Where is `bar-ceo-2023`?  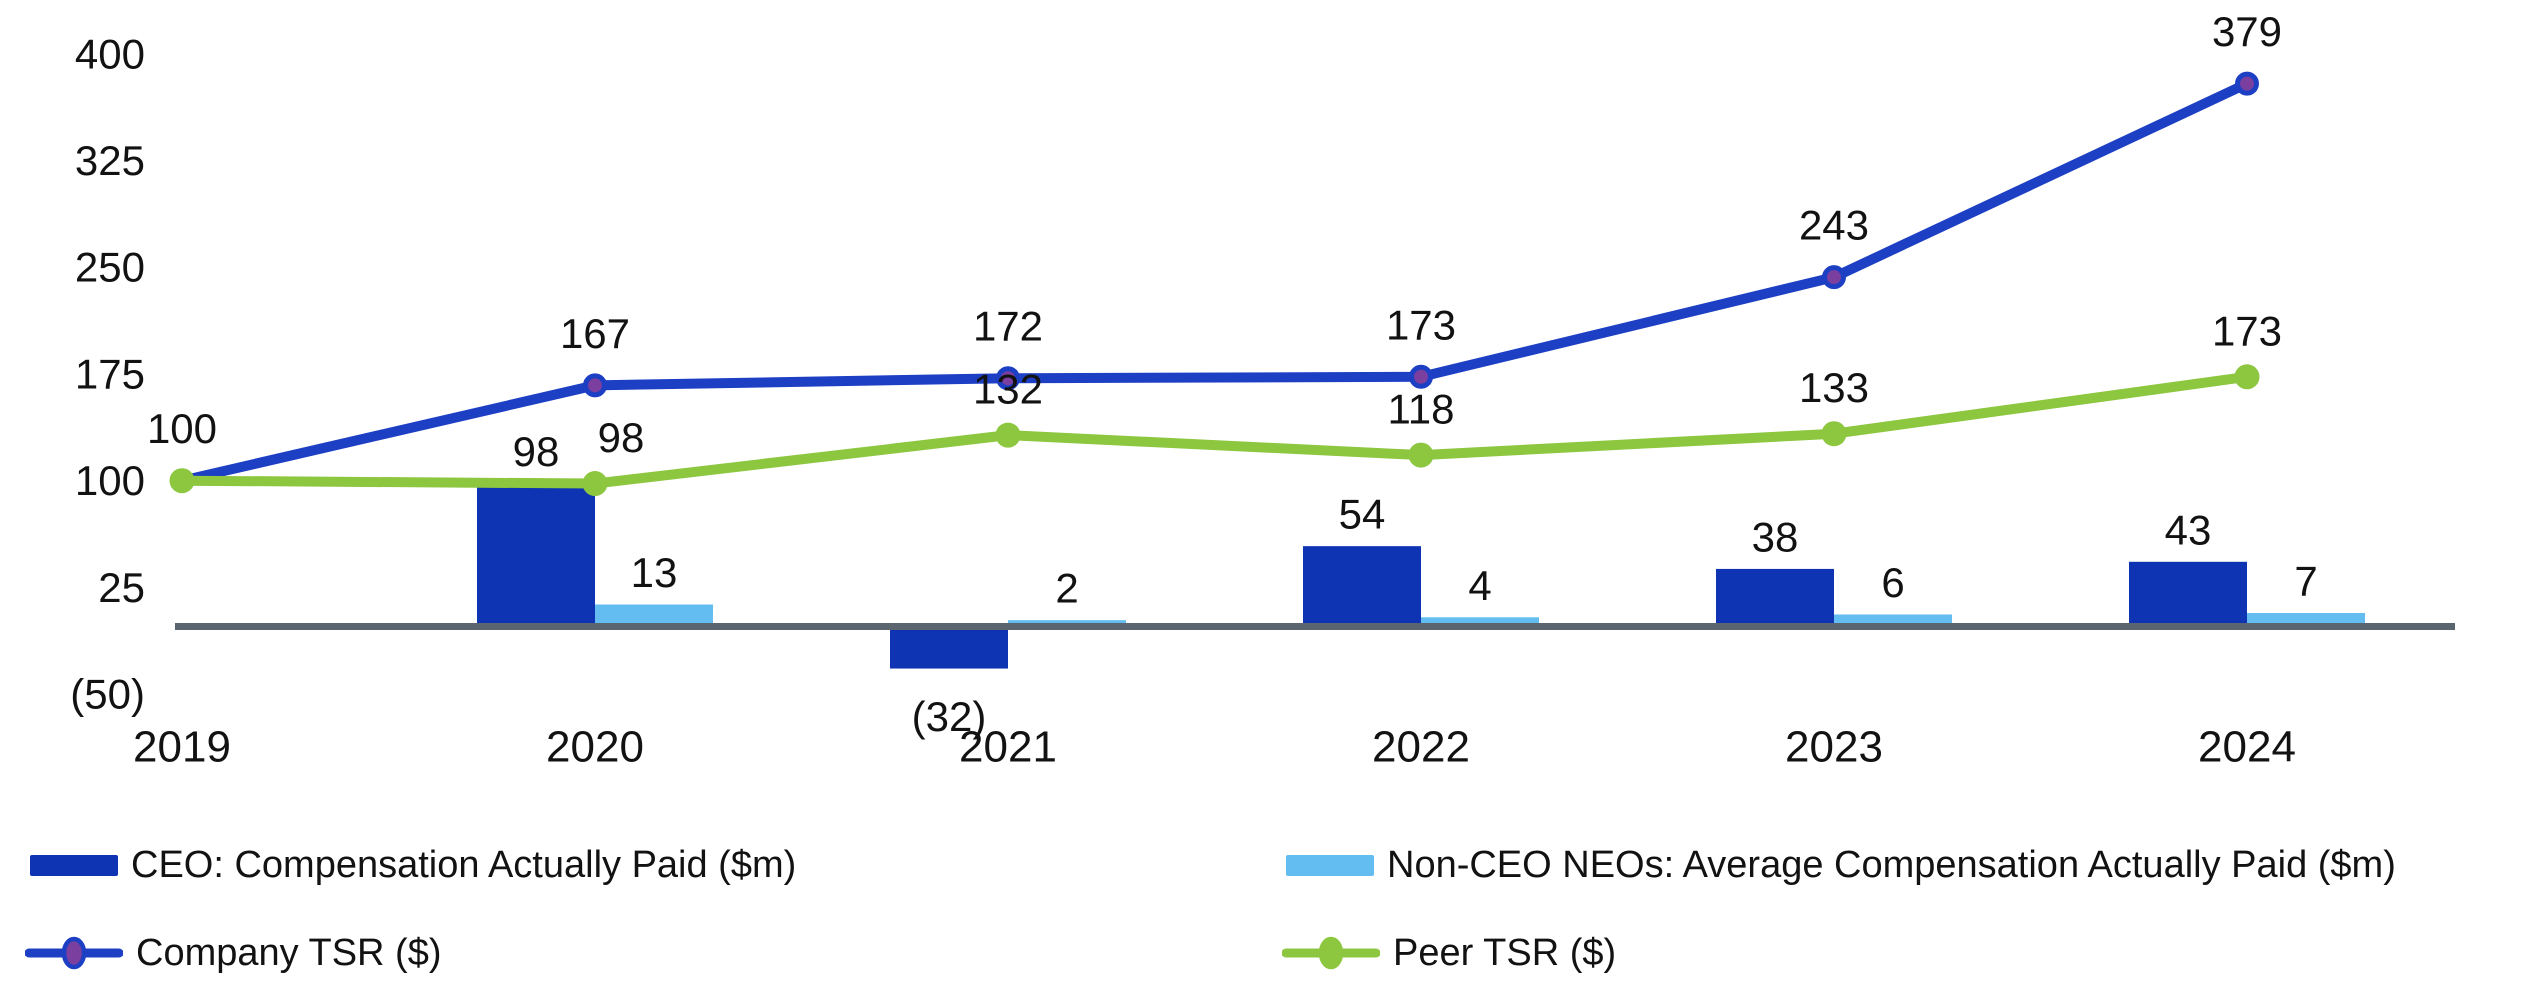
bar-ceo-2023 is located at coordinates (1775, 595).